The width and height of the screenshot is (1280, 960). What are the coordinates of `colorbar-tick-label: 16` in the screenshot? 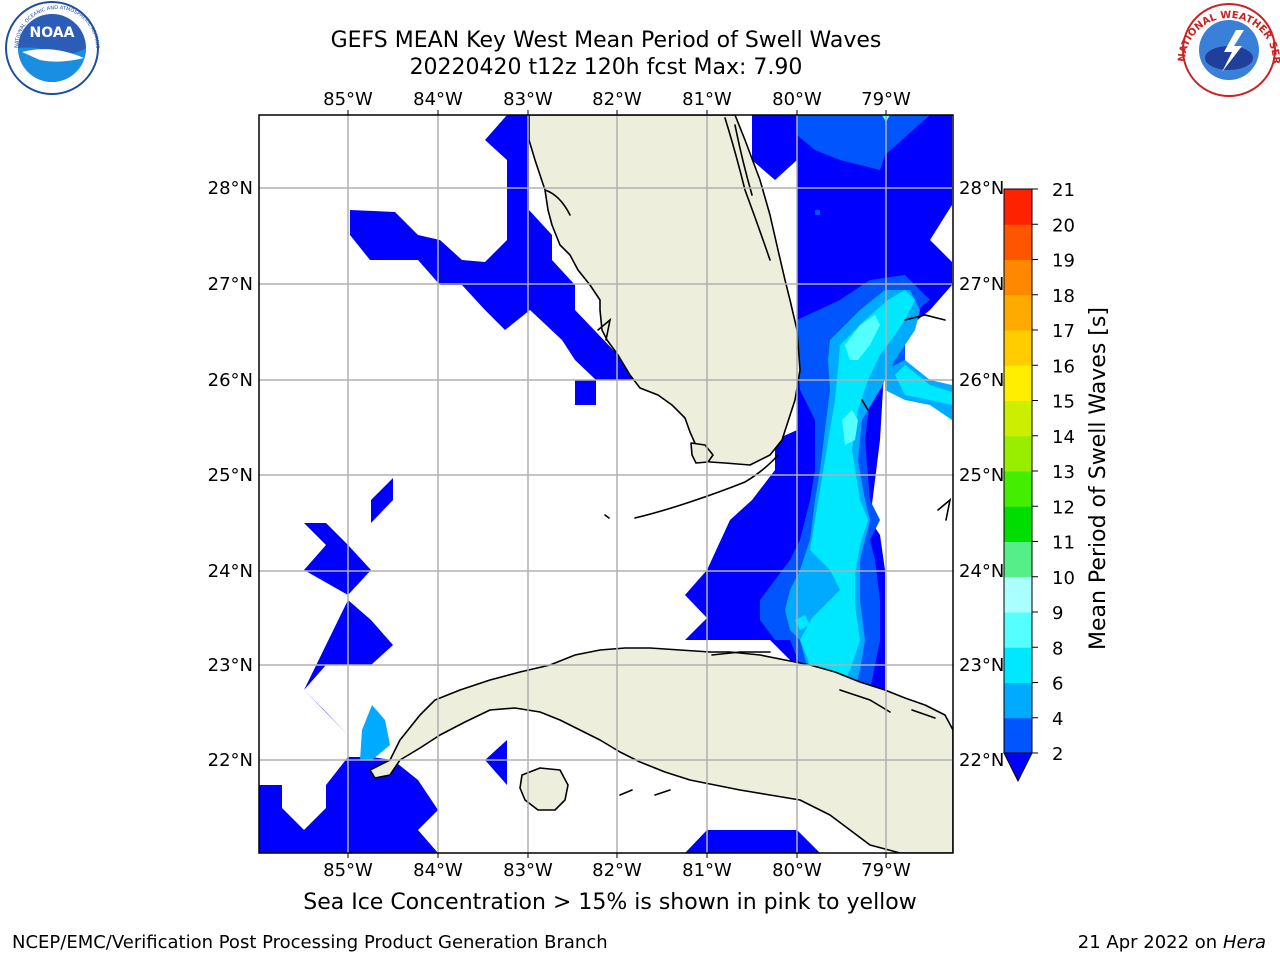 It's located at (1063, 366).